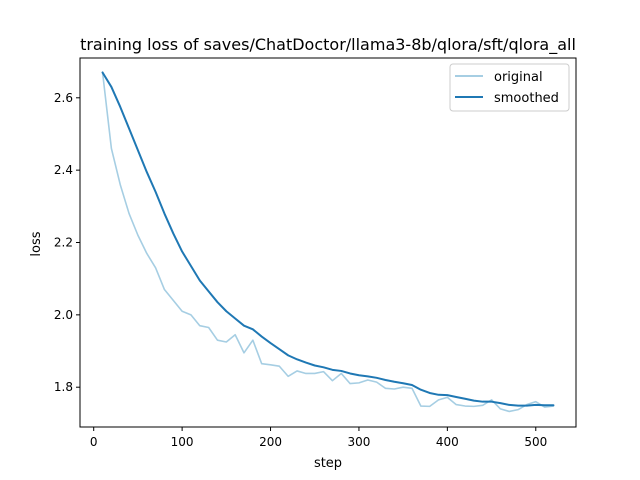 This screenshot has width=640, height=480. I want to click on x-tick-label: 0, so click(94, 442).